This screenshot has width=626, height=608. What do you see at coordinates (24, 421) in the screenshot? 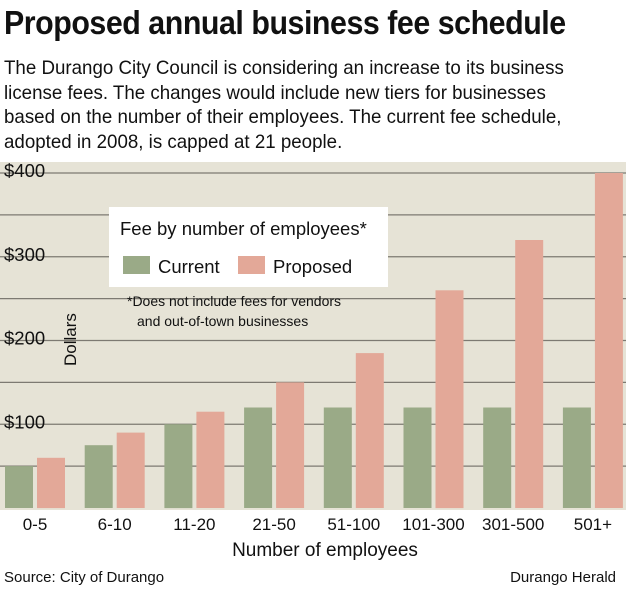
I see `y-tick-label: $100` at bounding box center [24, 421].